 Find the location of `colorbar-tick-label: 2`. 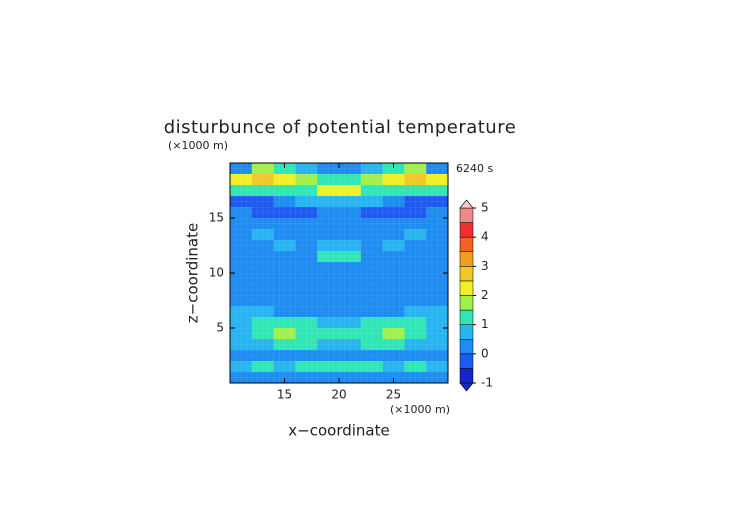

colorbar-tick-label: 2 is located at coordinates (485, 295).